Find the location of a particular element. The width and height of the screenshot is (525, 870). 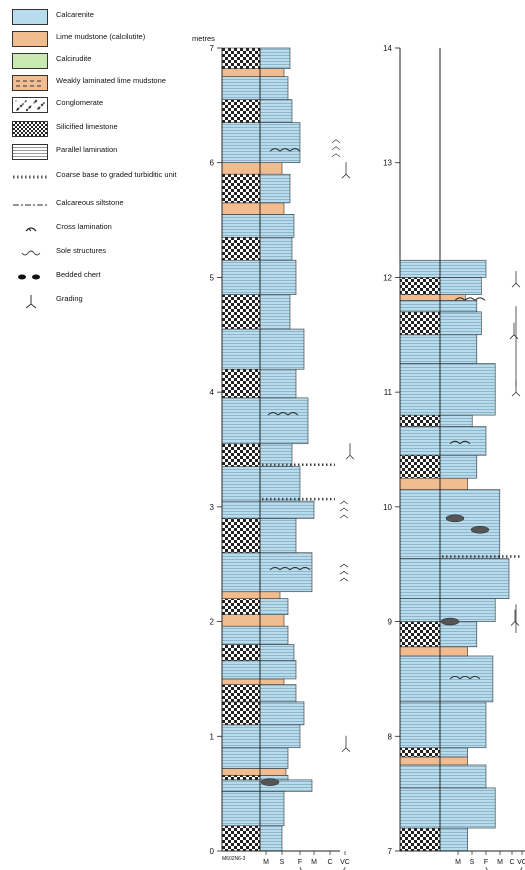

col2-tick-label-4: 11 is located at coordinates (388, 392).